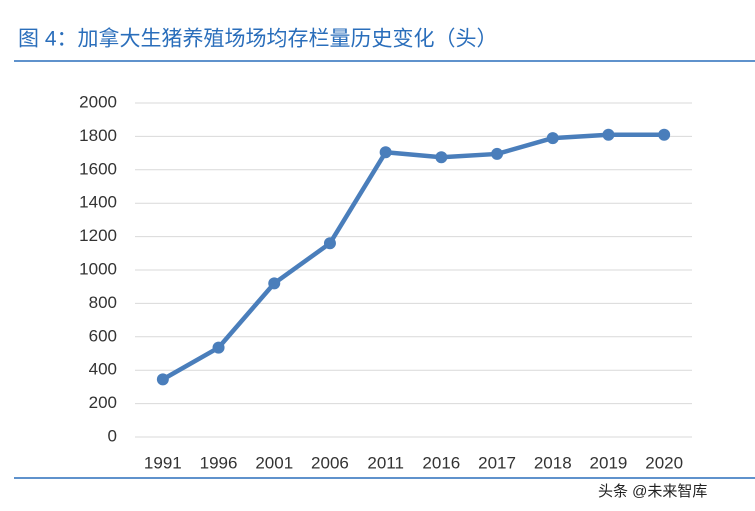  I want to click on x-tick-label: 2016, so click(441, 462).